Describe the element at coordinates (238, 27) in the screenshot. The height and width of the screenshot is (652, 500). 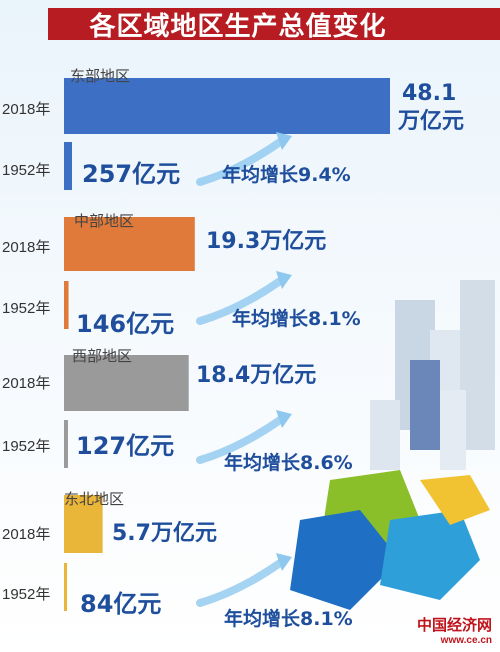
I see `chart-title: 各区域地区生产总值变化` at that location.